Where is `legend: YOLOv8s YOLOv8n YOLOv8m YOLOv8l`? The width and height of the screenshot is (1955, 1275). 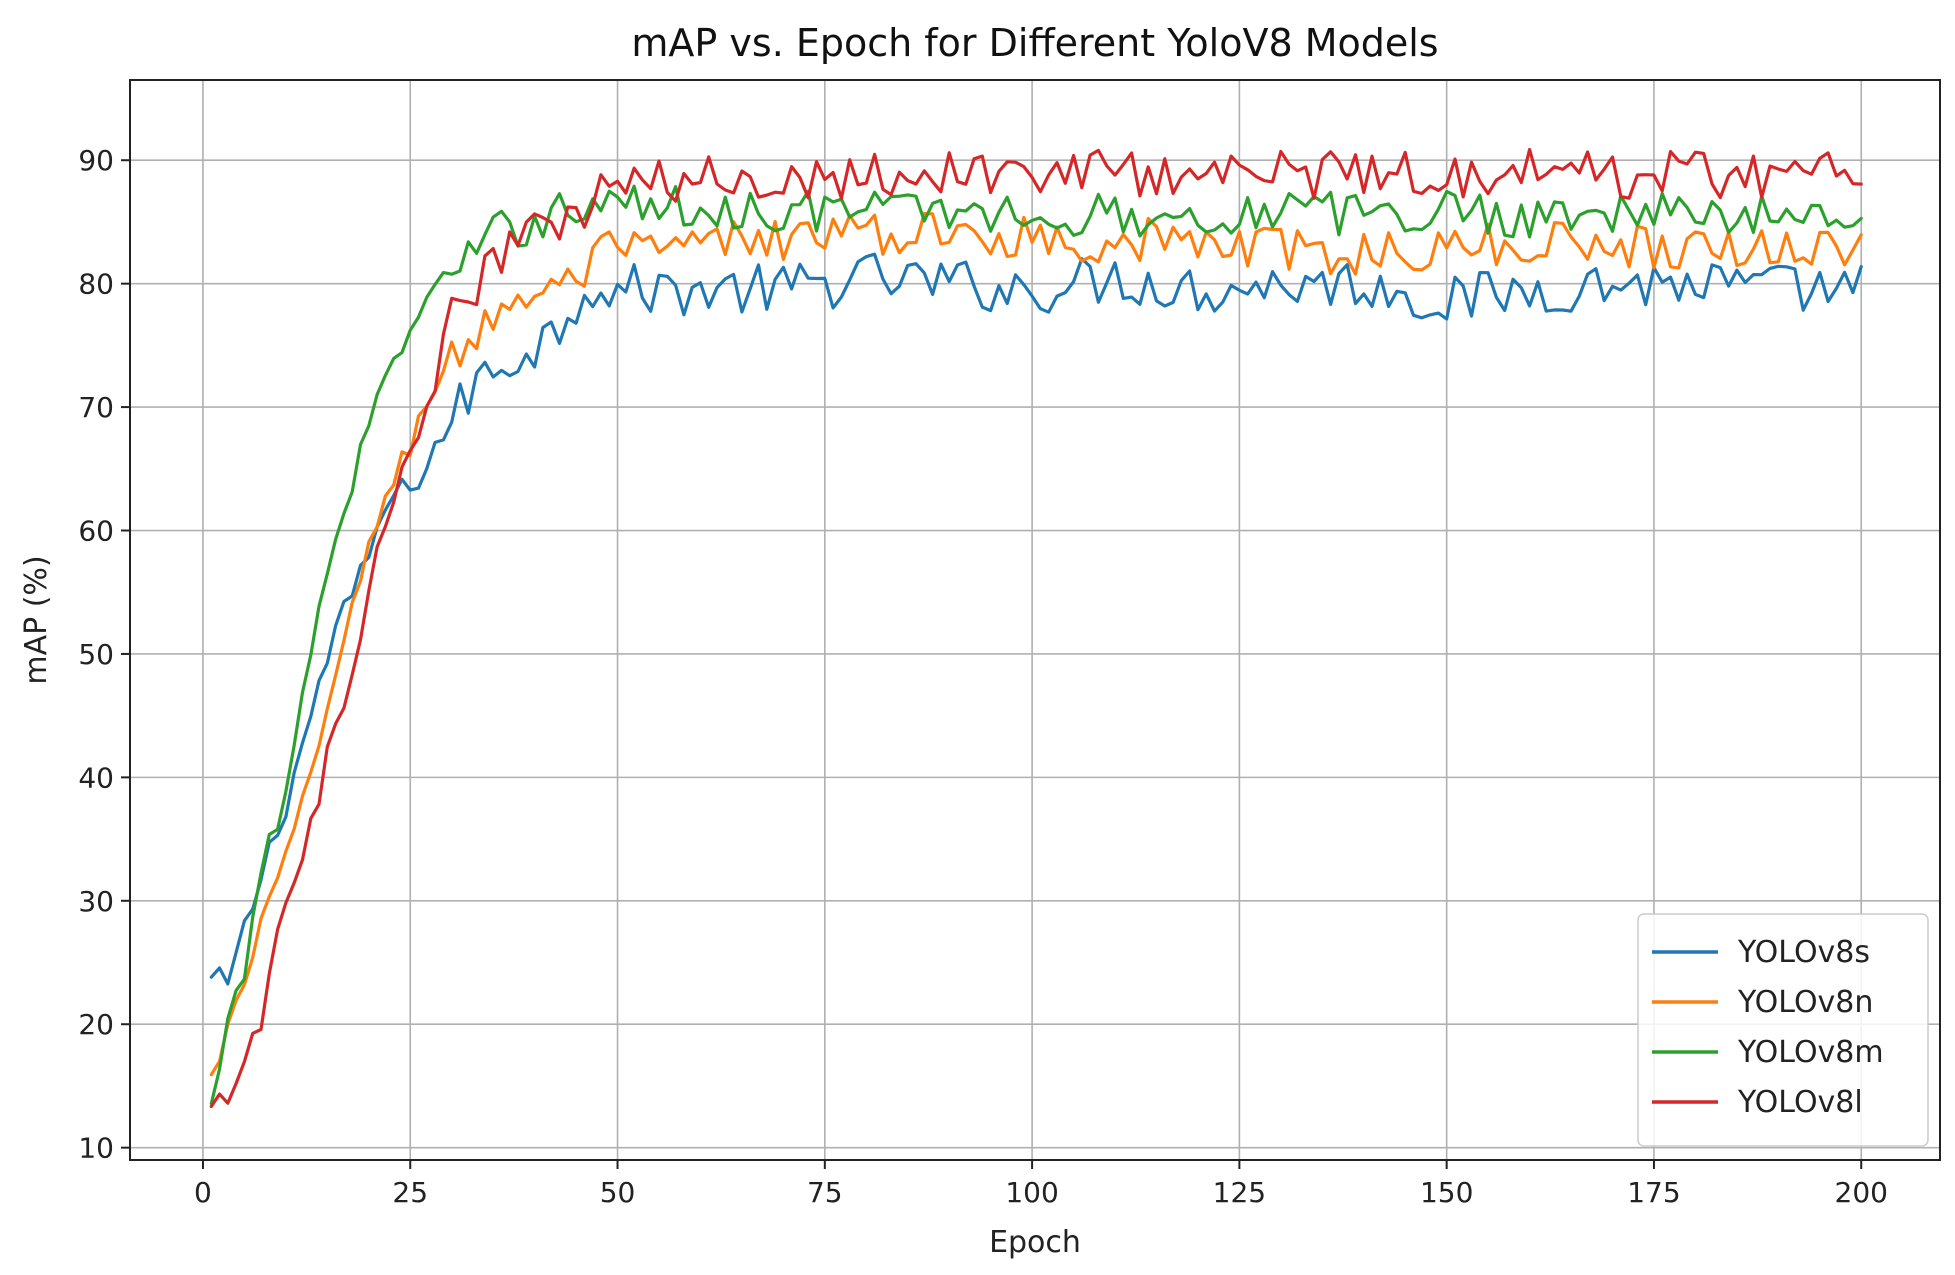
legend: YOLOv8s YOLOv8n YOLOv8m YOLOv8l is located at coordinates (1783, 1030).